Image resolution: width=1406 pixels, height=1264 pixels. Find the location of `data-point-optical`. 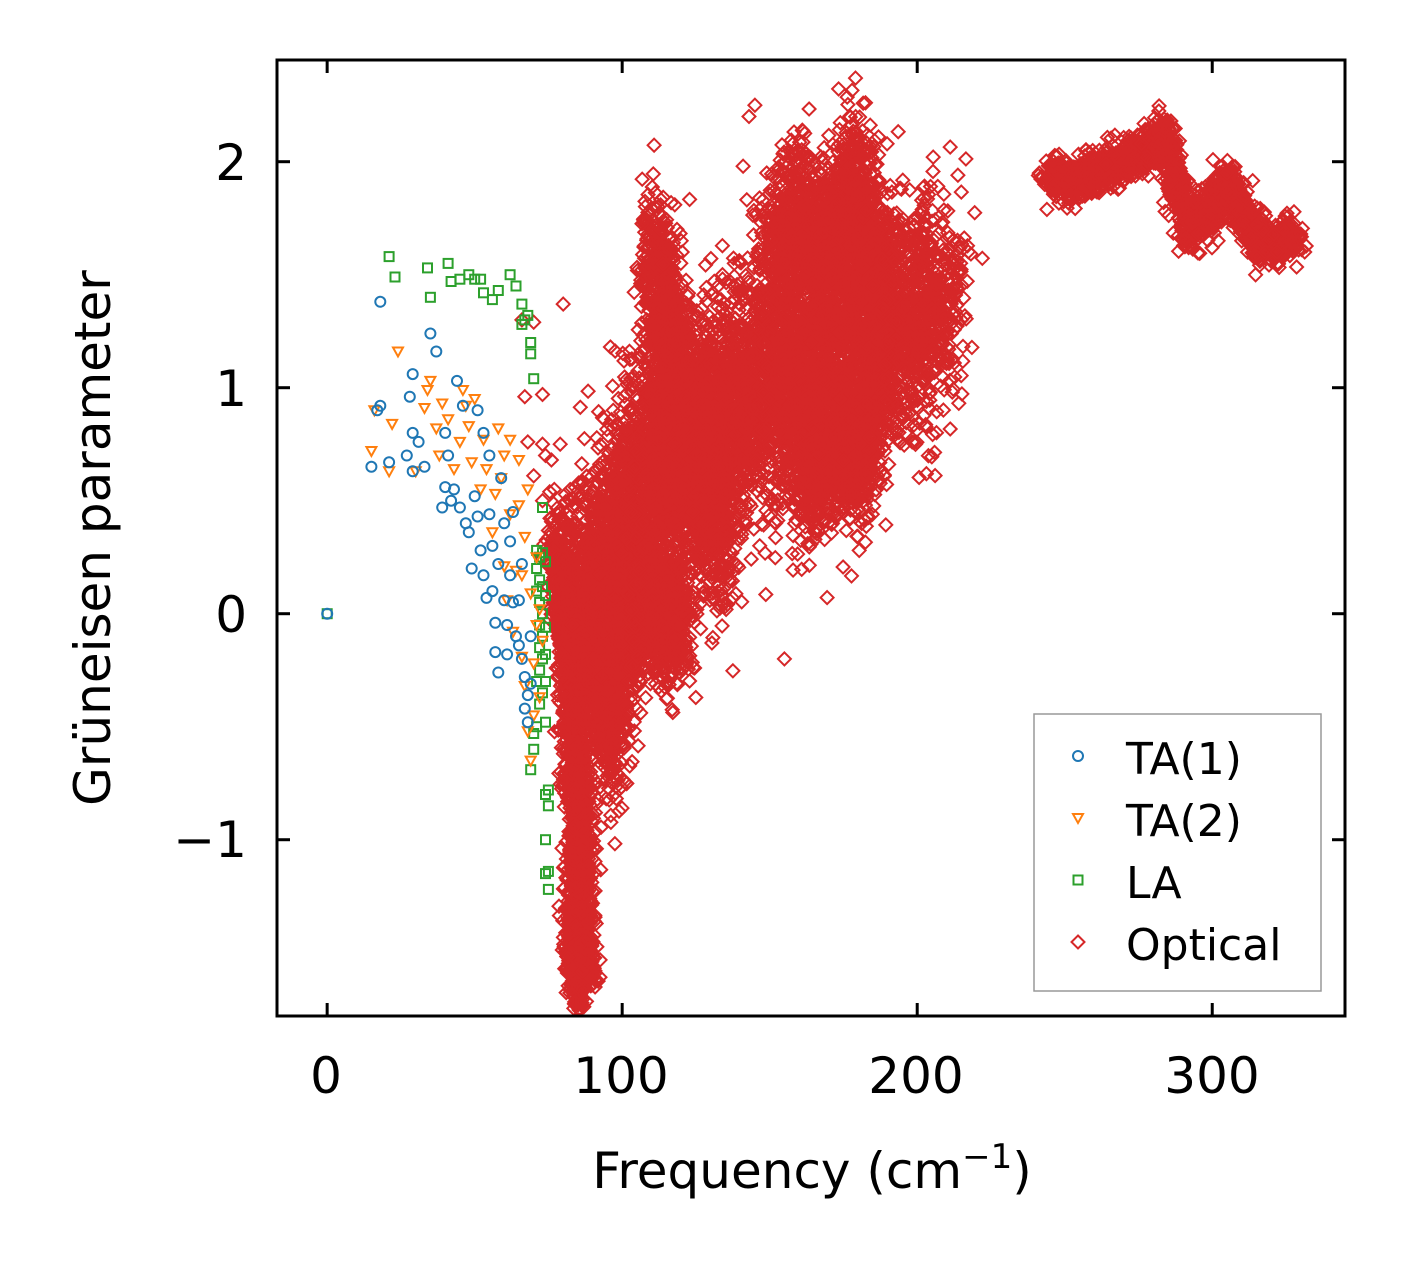

data-point-optical is located at coordinates (557, 694).